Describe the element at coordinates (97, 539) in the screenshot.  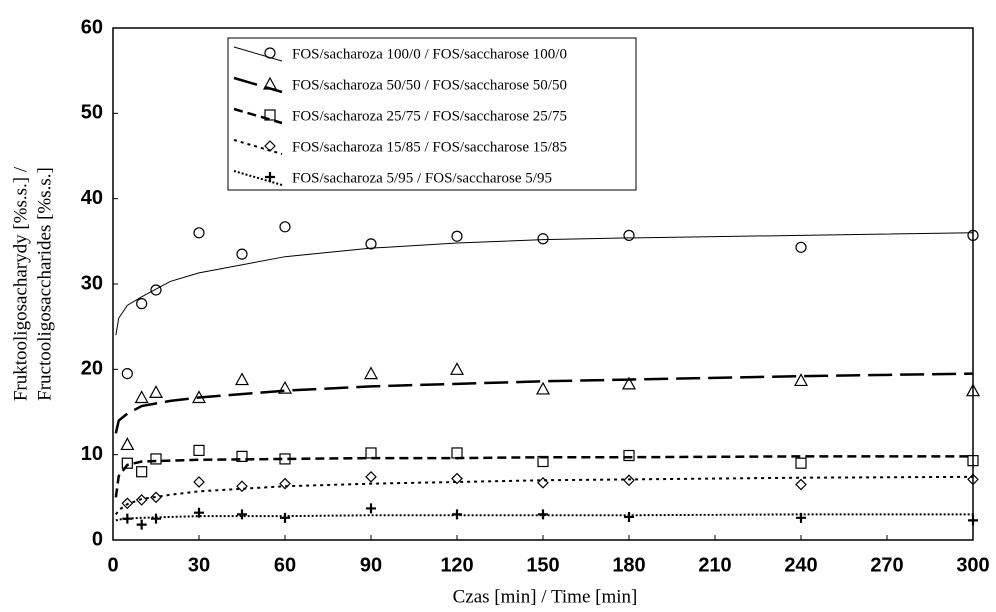
I see `y-tick-label: 0` at that location.